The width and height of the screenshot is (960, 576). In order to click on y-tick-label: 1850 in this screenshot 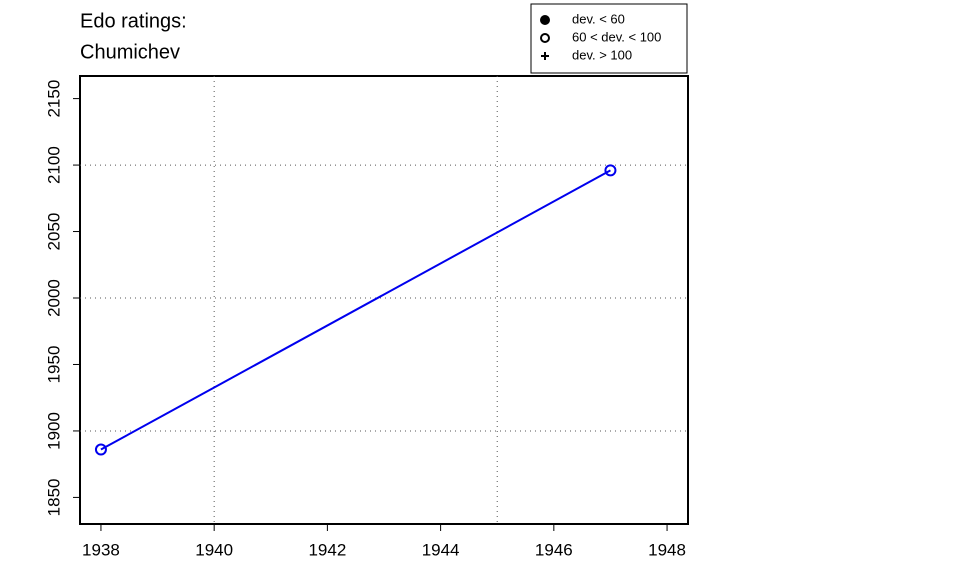, I will do `click(53, 497)`.